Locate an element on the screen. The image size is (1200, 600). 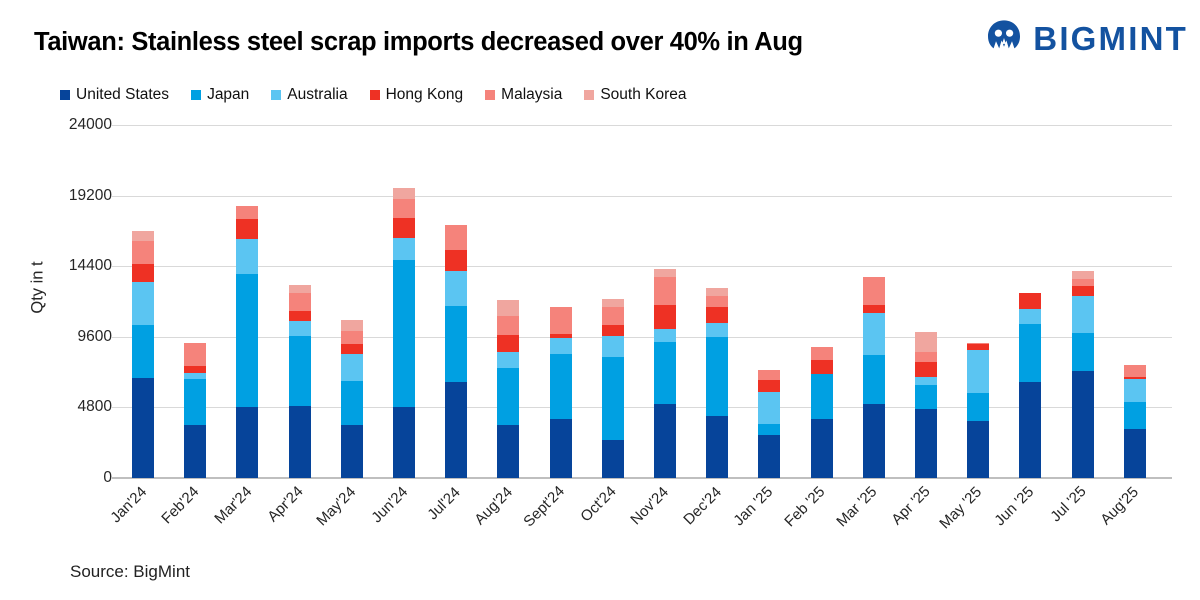
legend-item: United States is located at coordinates (114, 95).